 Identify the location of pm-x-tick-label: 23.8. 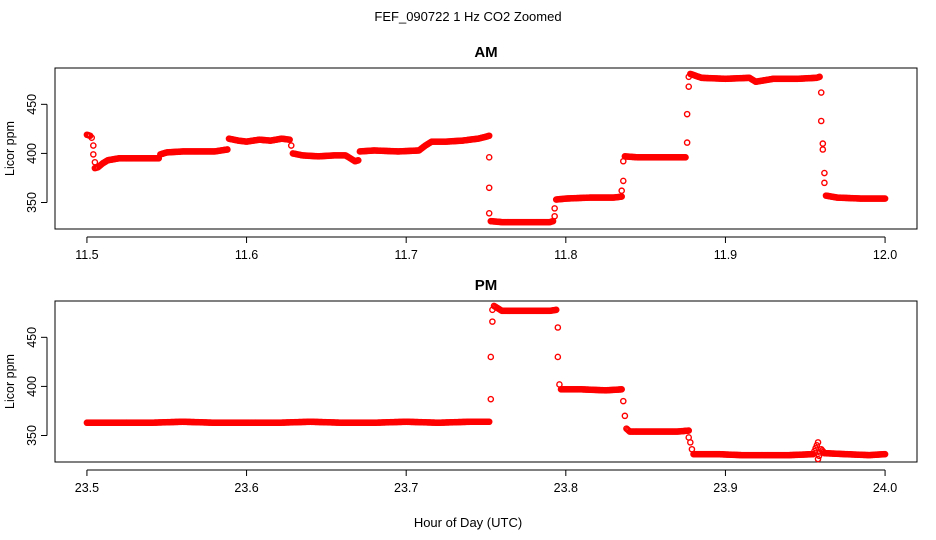
(566, 488).